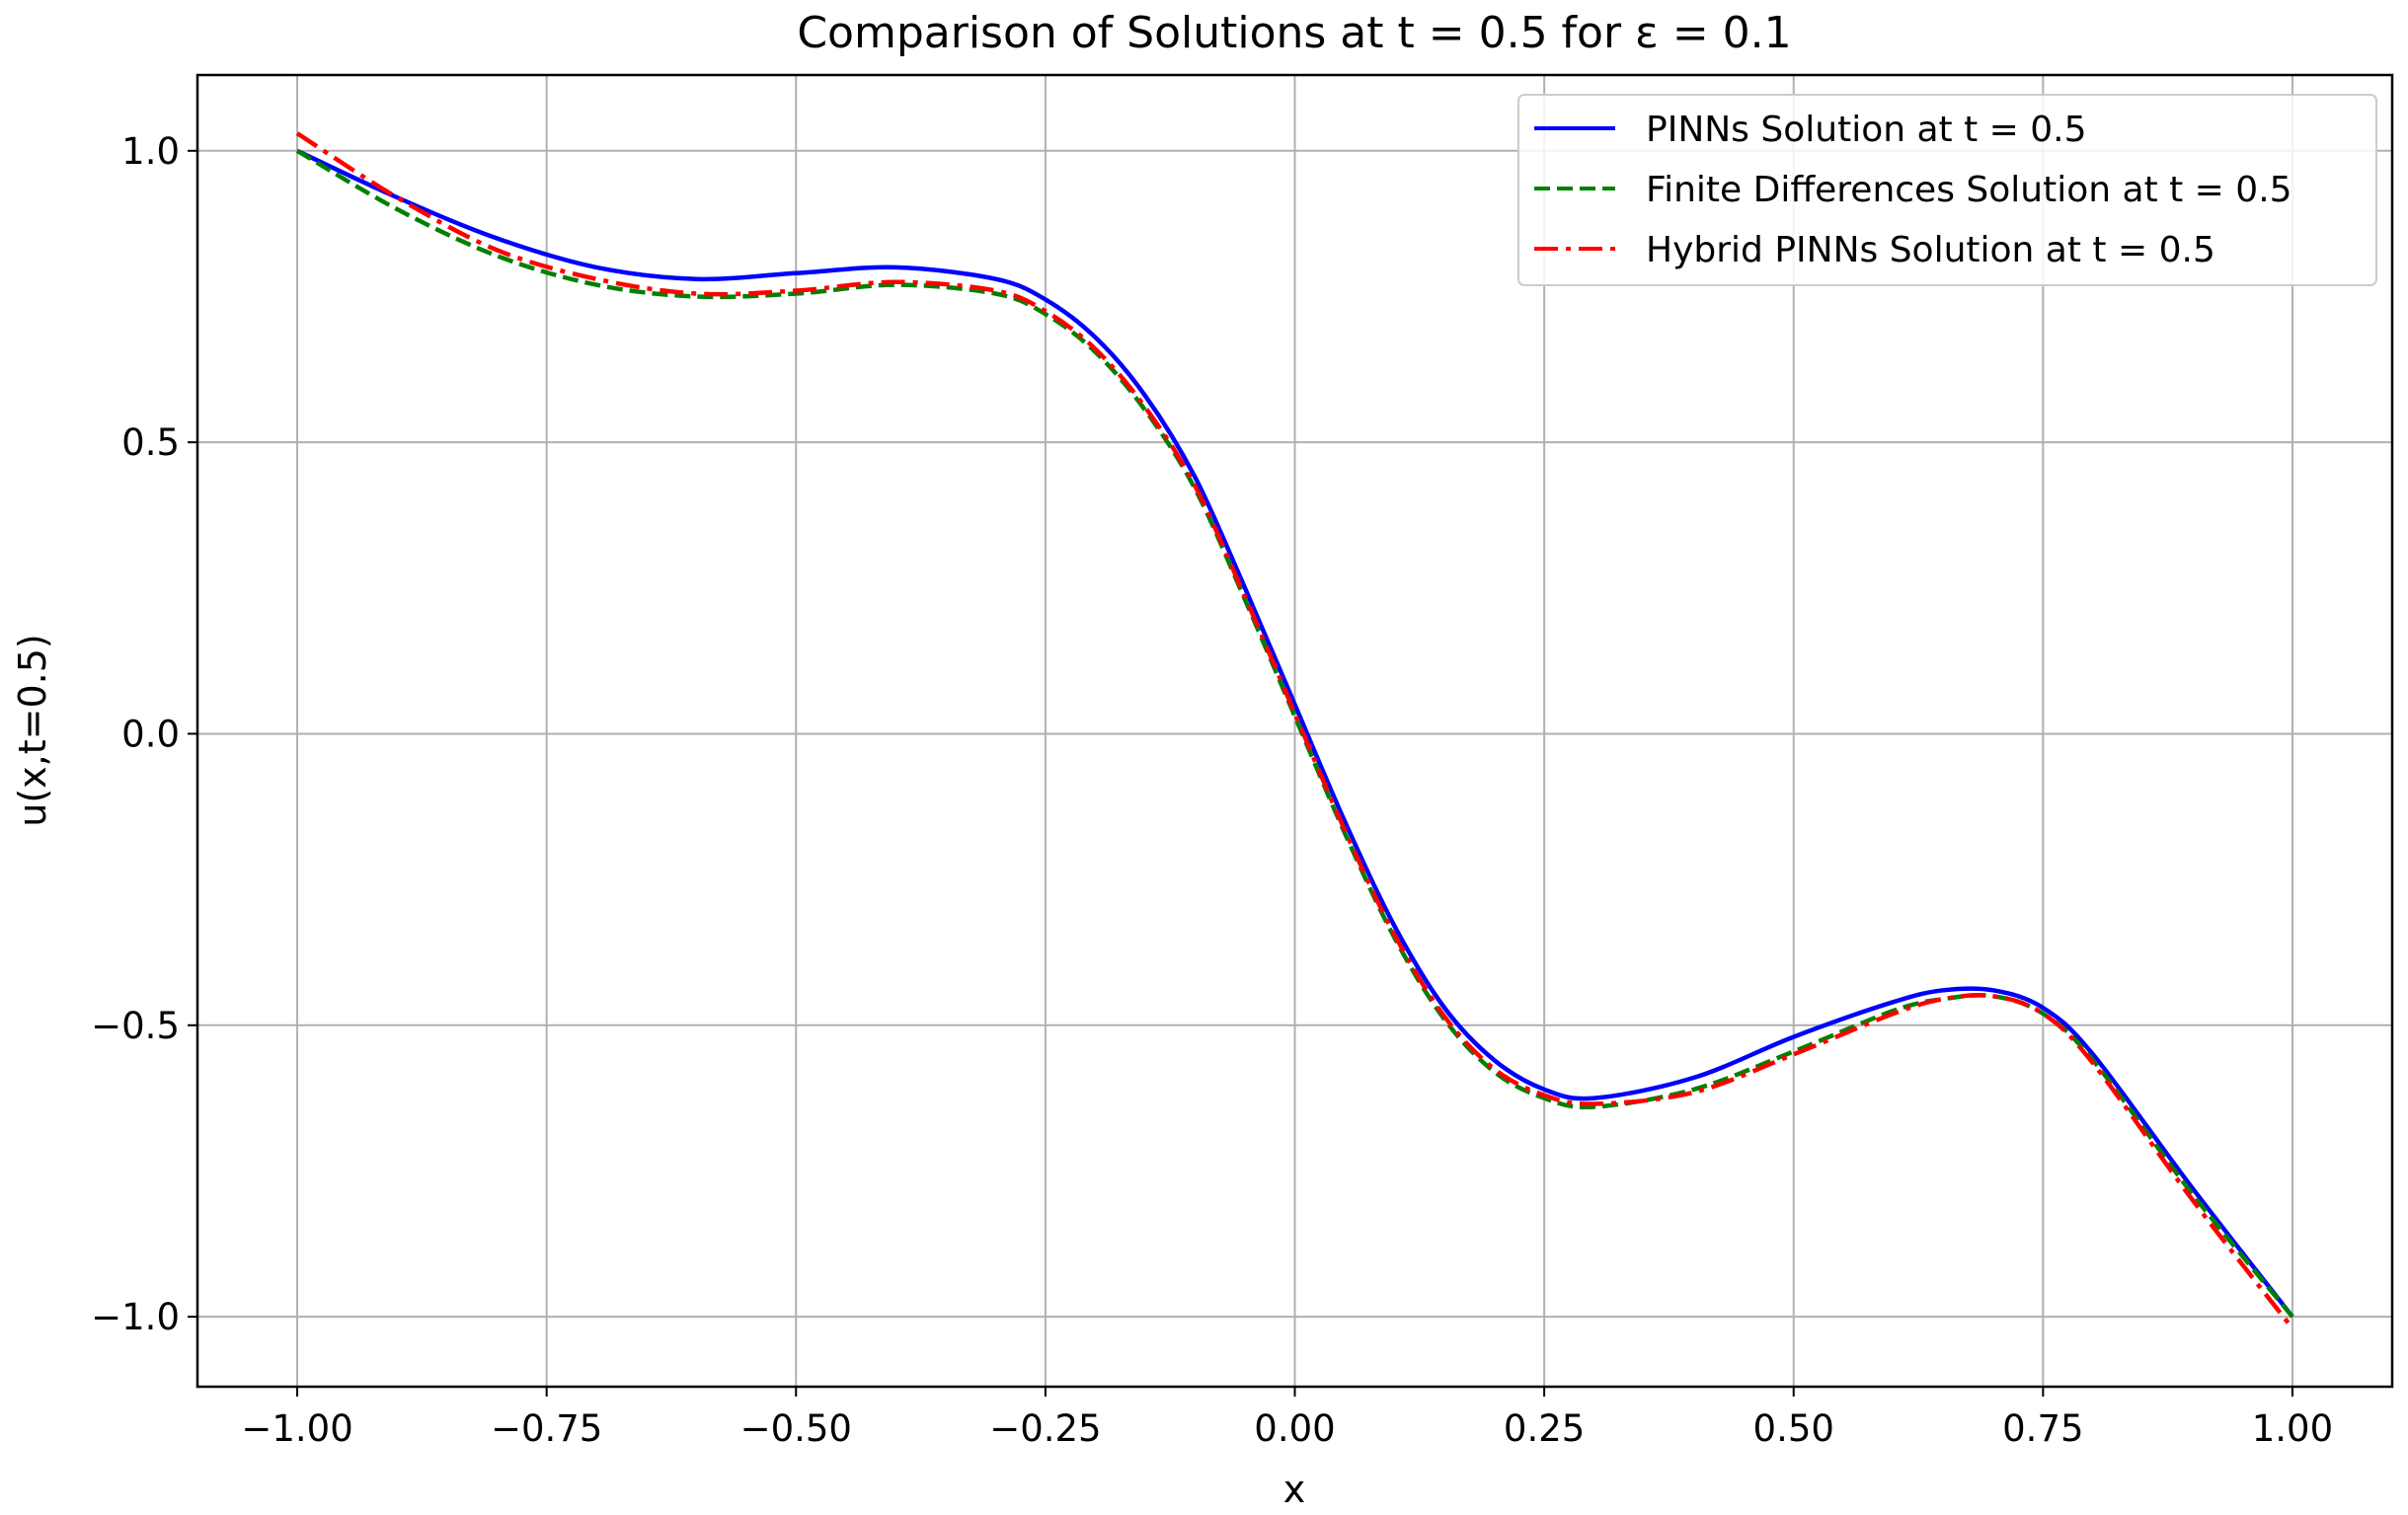 Image resolution: width=2408 pixels, height=1515 pixels. I want to click on legend-label-pinns: PINNs Solution at t = 0.5, so click(1866, 130).